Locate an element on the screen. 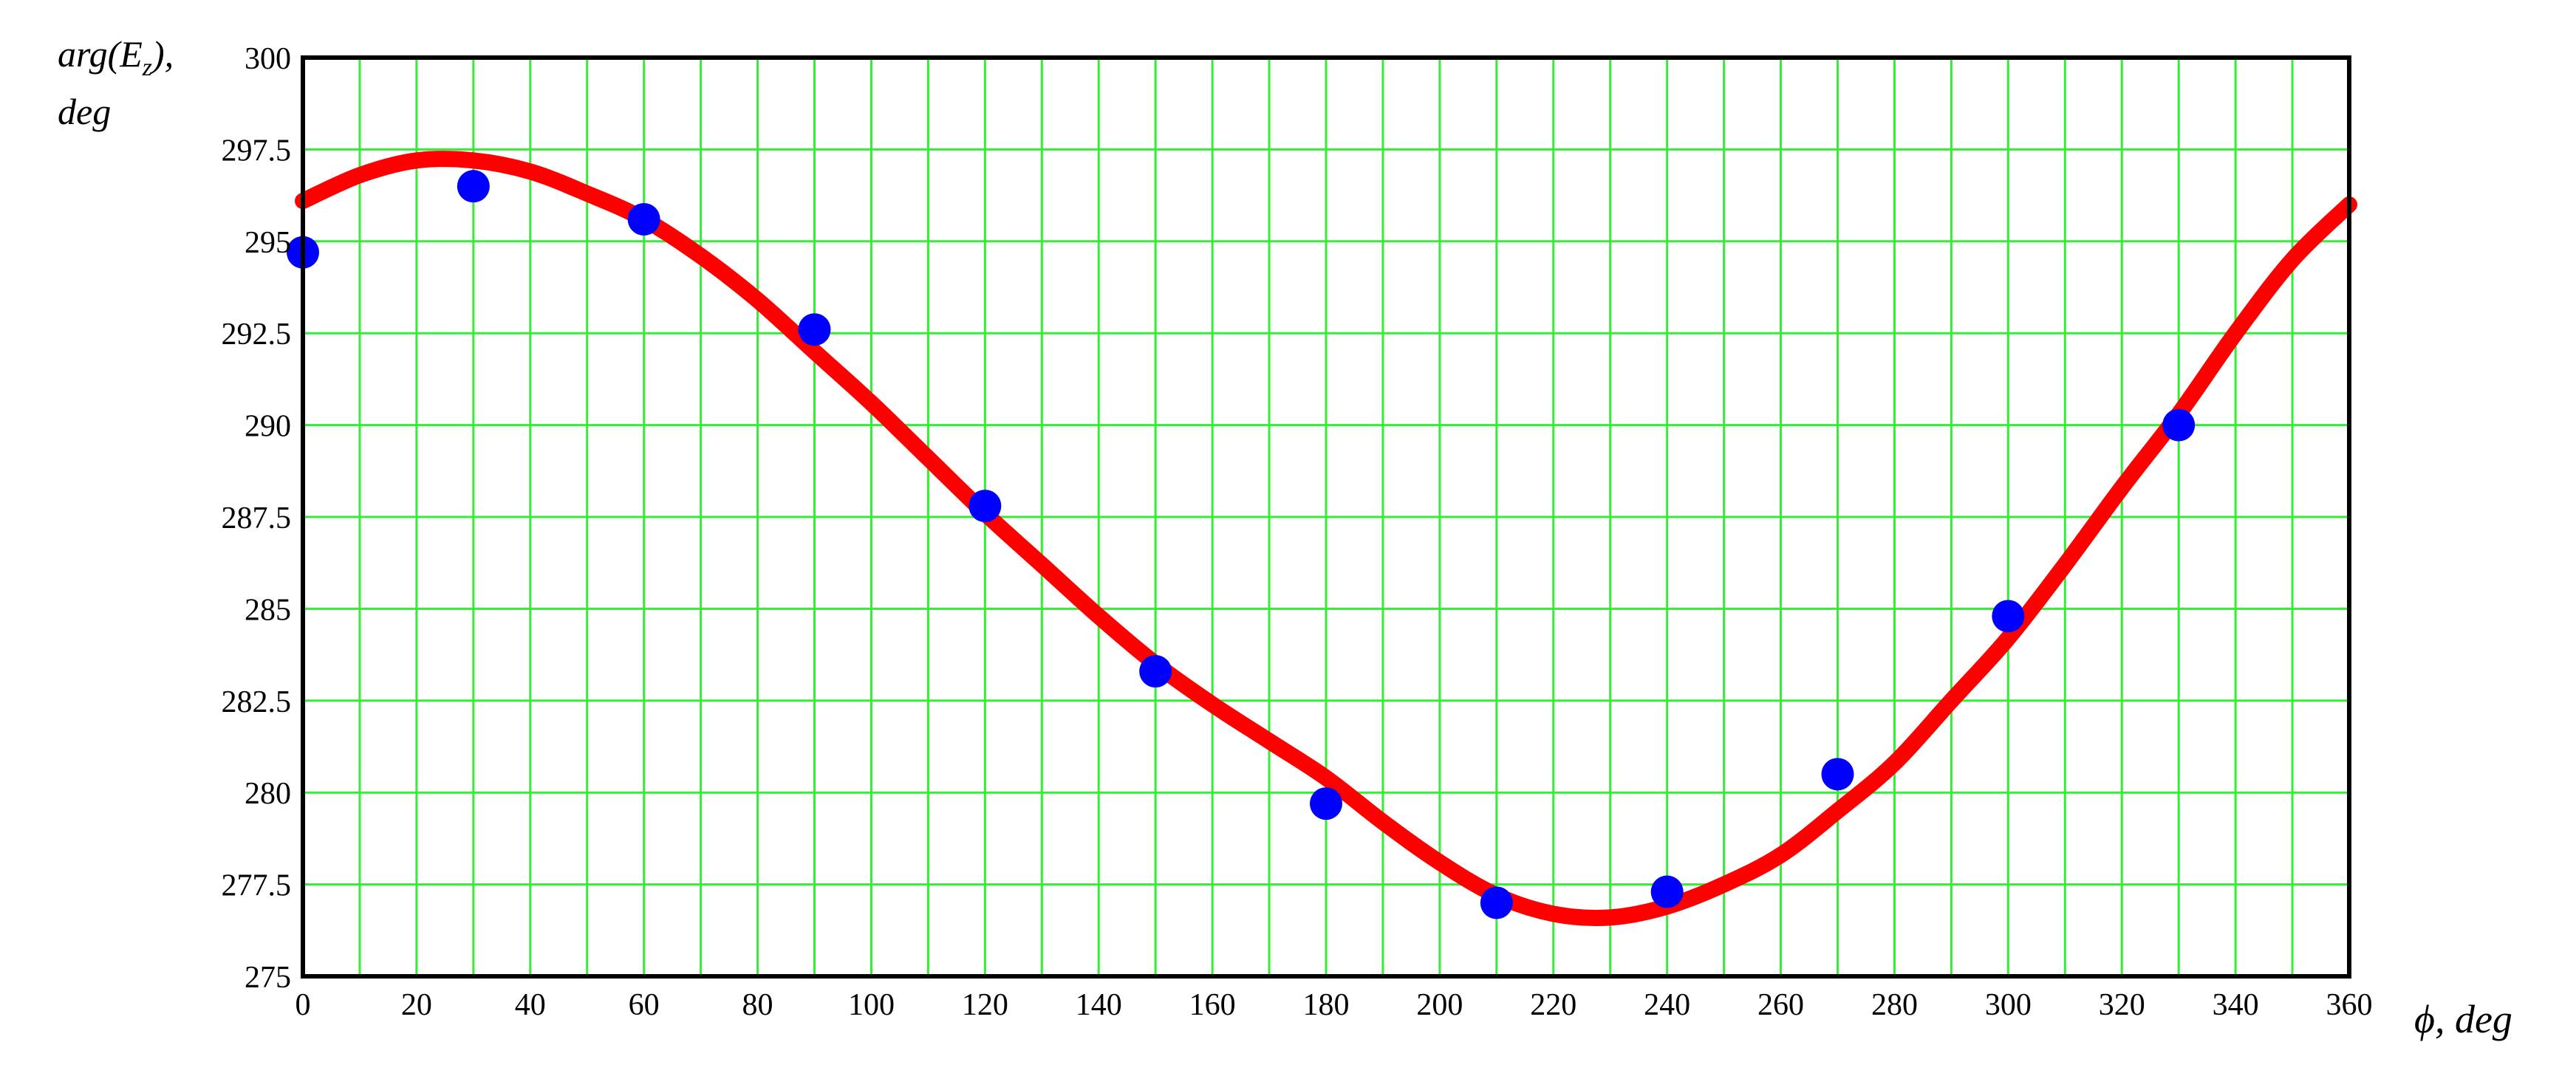 This screenshot has height=1076, width=2576. y-axis-title-sub: z is located at coordinates (147, 67).